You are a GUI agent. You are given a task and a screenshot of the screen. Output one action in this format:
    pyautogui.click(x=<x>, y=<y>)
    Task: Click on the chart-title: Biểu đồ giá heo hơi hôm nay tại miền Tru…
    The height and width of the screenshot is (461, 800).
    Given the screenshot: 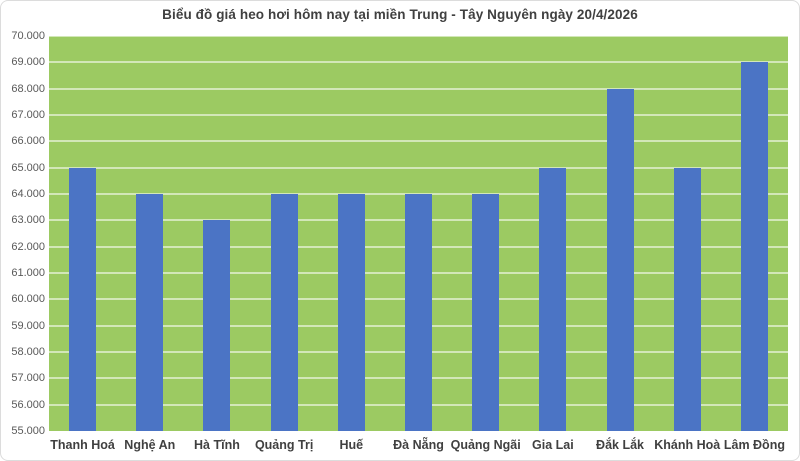 What is the action you would take?
    pyautogui.click(x=400, y=14)
    